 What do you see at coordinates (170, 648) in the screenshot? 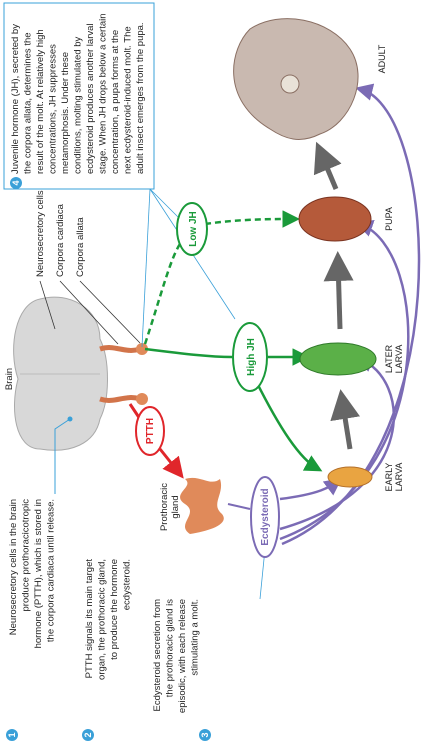
I see `step-text: the prothoracic gland is` at bounding box center [170, 648].